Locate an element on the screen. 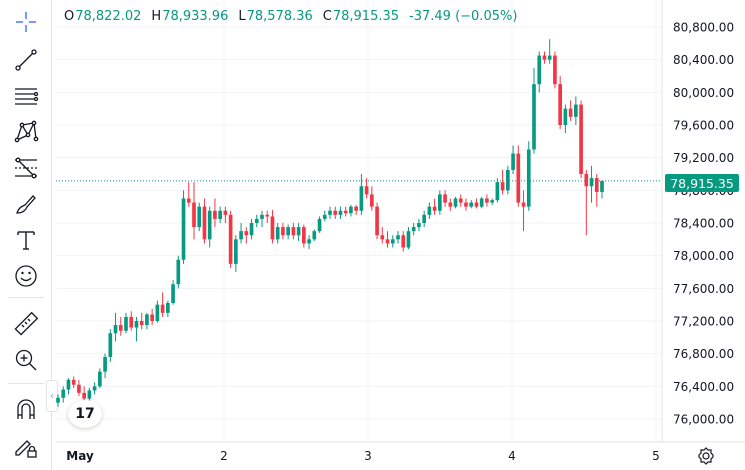 This screenshot has width=745, height=470. trend-line-icon is located at coordinates (26, 60).